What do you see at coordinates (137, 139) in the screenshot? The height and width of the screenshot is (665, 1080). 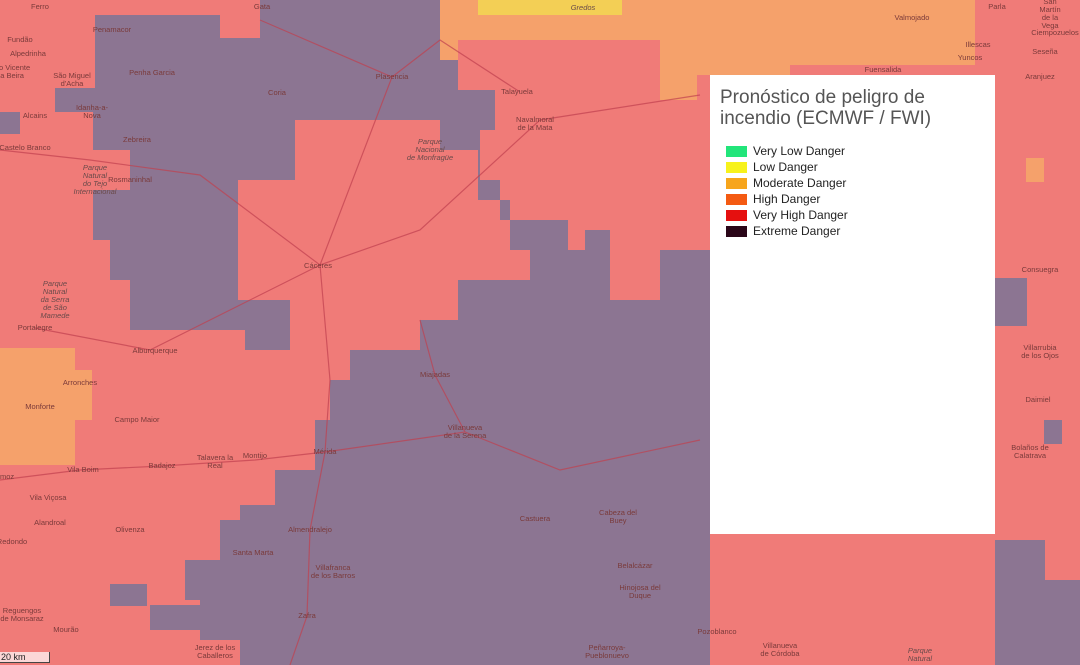 I see `place-label: Zebreira` at bounding box center [137, 139].